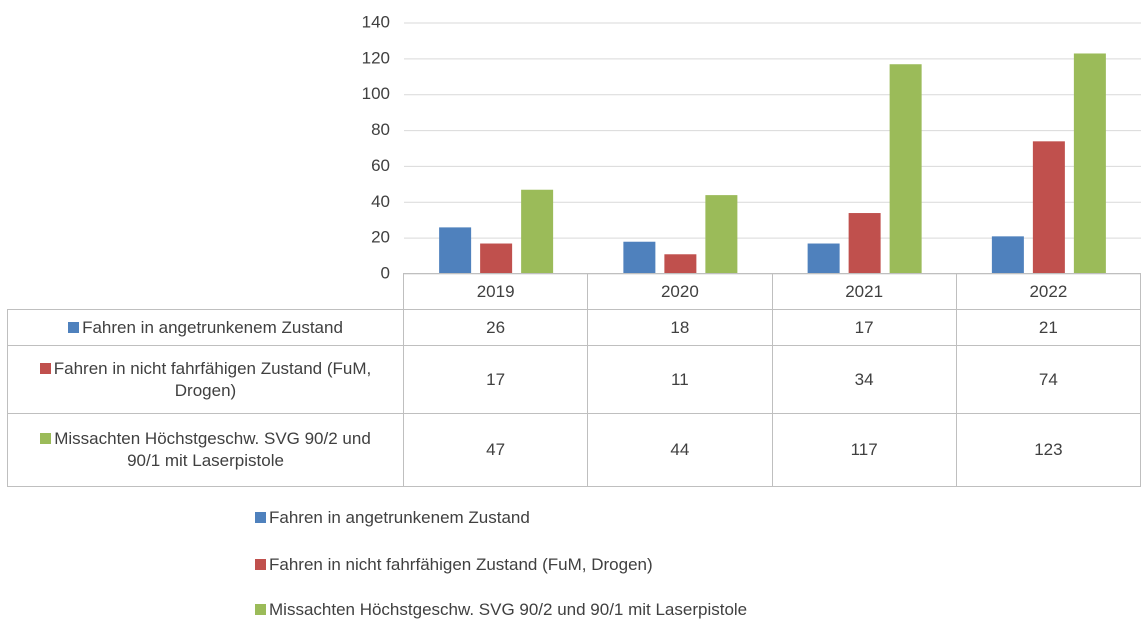  Describe the element at coordinates (380, 201) in the screenshot. I see `y-tick-label: 40` at that location.